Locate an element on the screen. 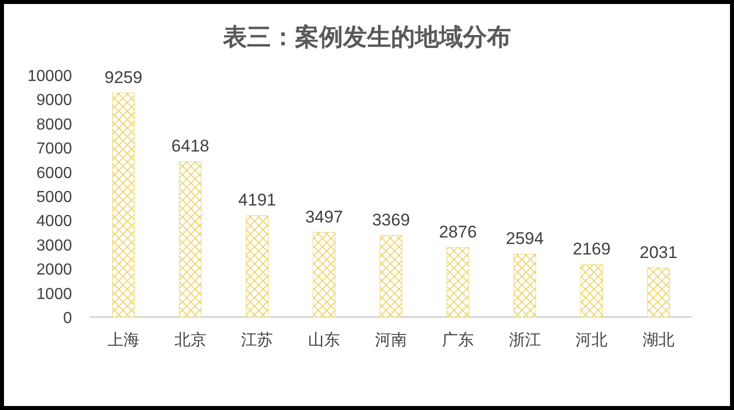 Image resolution: width=734 pixels, height=410 pixels. x-tick-label: 江苏 is located at coordinates (257, 340).